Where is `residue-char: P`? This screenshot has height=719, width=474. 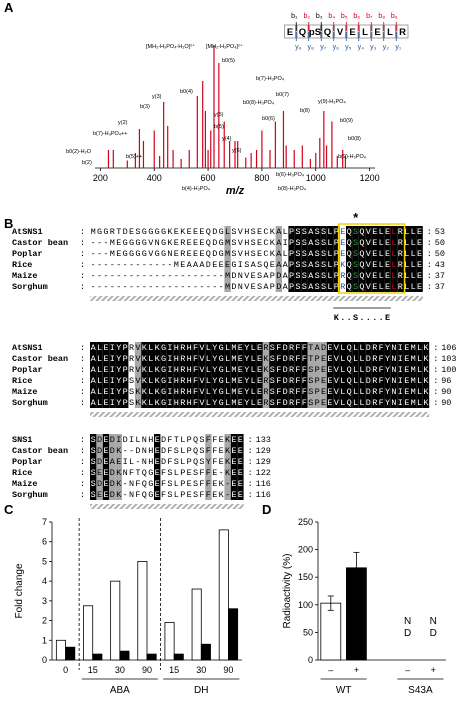
residue-char: P is located at coordinates (336, 232).